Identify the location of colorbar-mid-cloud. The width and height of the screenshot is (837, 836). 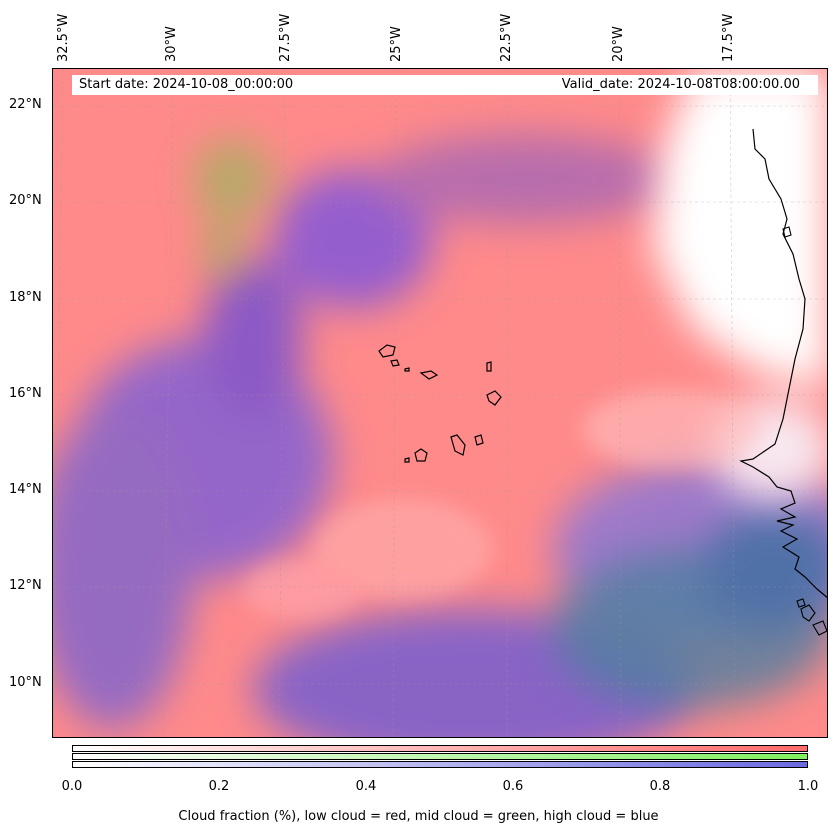
(440, 756).